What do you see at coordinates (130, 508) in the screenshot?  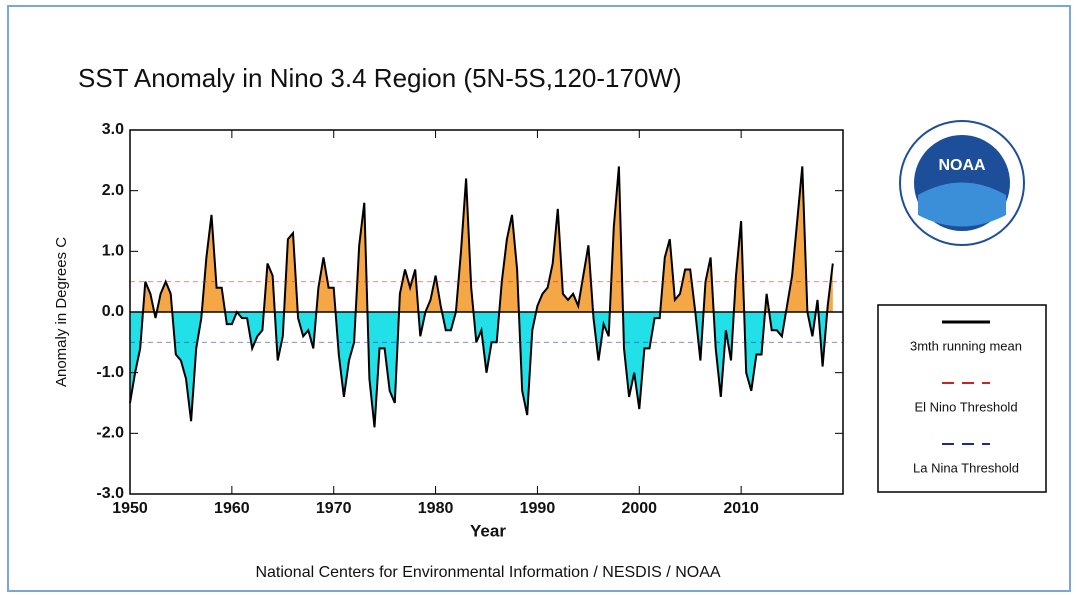 I see `x-tick-label: 1950` at bounding box center [130, 508].